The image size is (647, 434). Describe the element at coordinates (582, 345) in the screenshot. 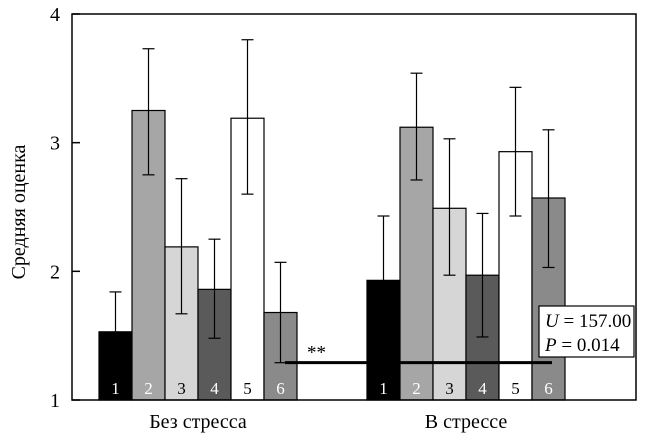

I see `stat-p-text: P = 0.014` at that location.